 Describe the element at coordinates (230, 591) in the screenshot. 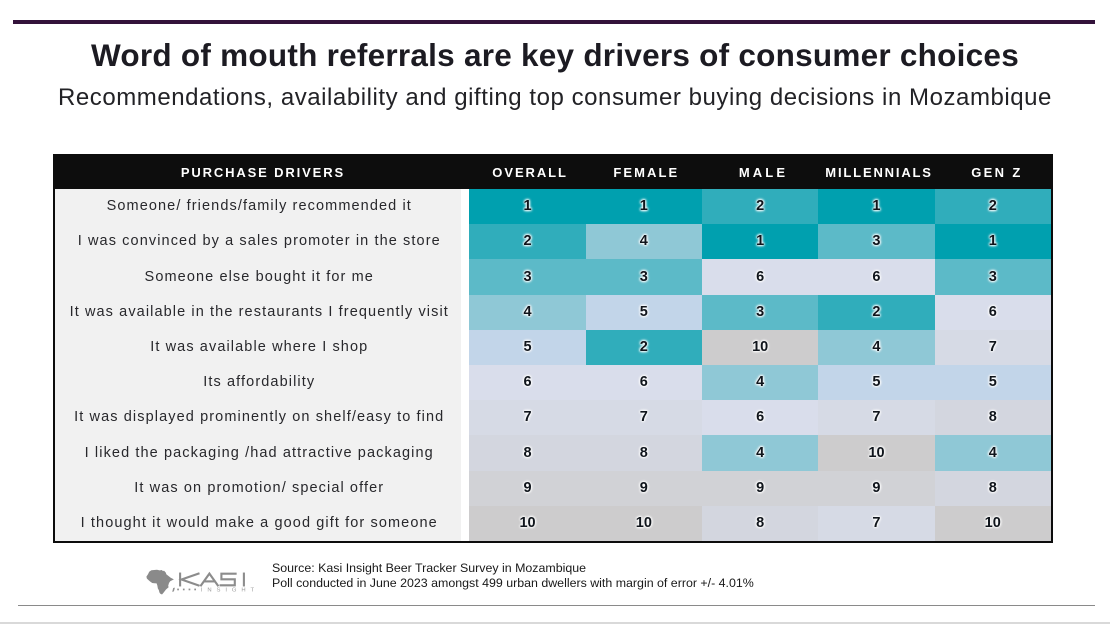

I see `svg-text: INSIGHT` at that location.